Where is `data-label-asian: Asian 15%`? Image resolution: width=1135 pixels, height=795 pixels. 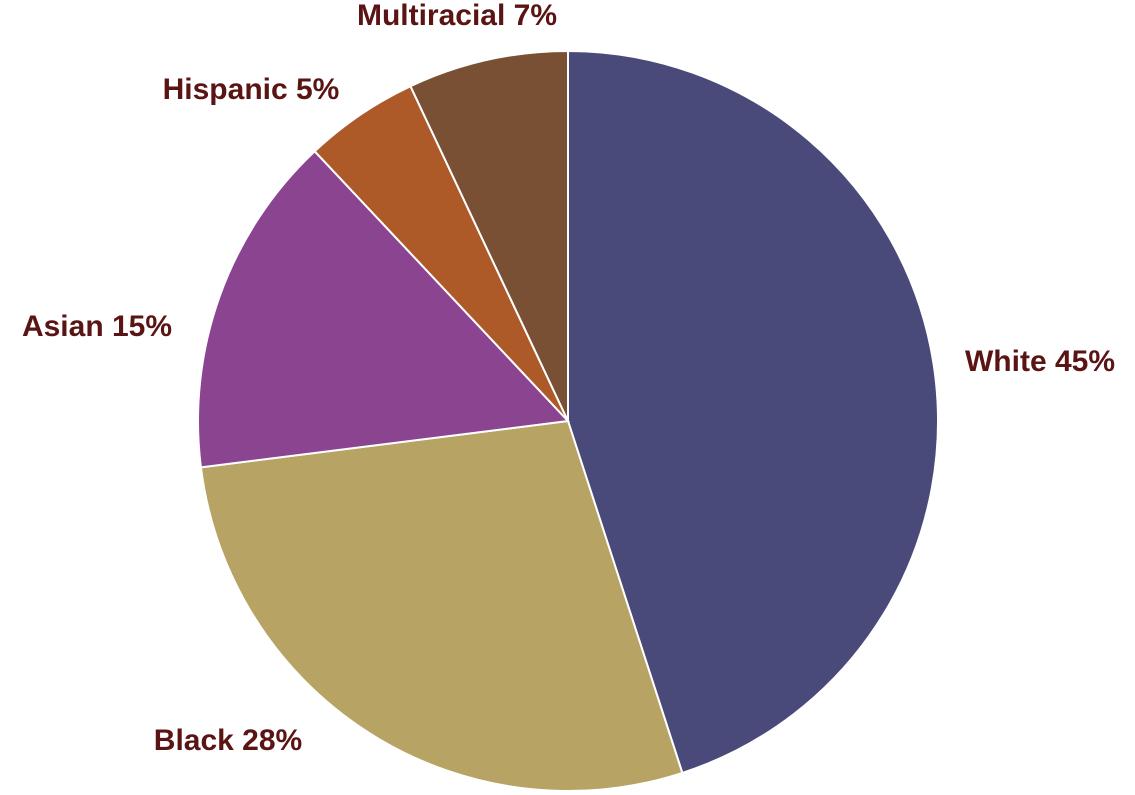 data-label-asian: Asian 15% is located at coordinates (97, 326).